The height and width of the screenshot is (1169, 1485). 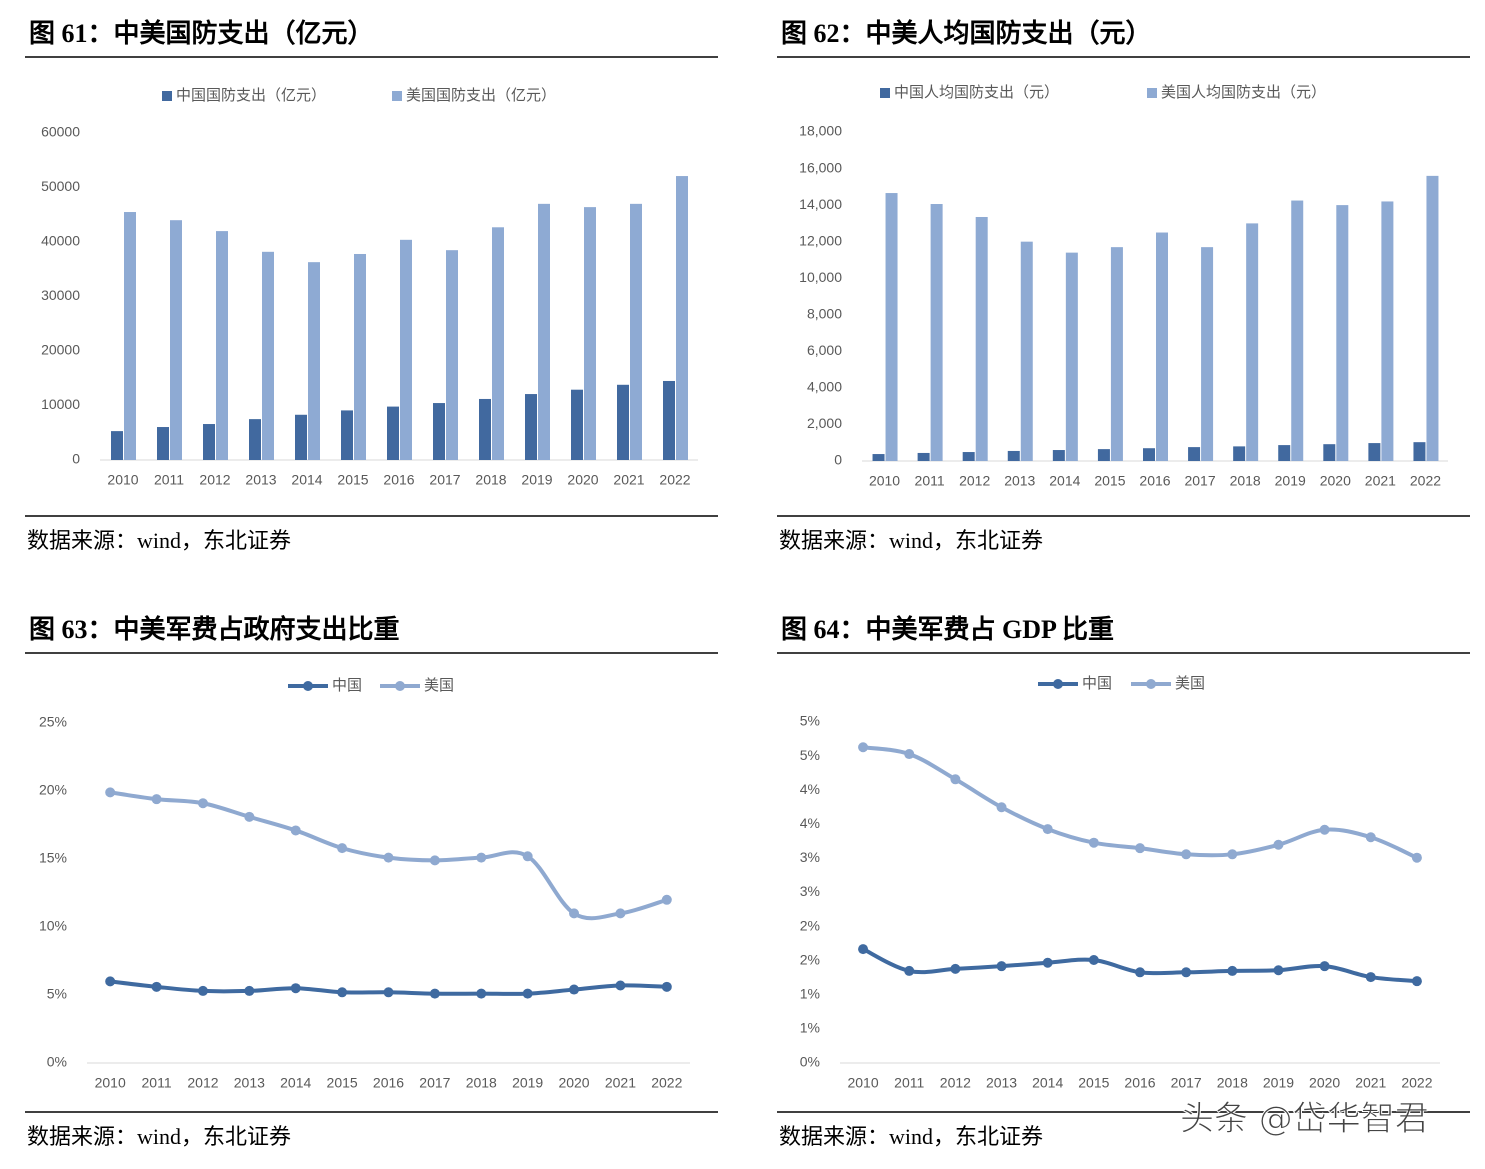 What do you see at coordinates (810, 857) in the screenshot?
I see `y-tick-label: 3%` at bounding box center [810, 857].